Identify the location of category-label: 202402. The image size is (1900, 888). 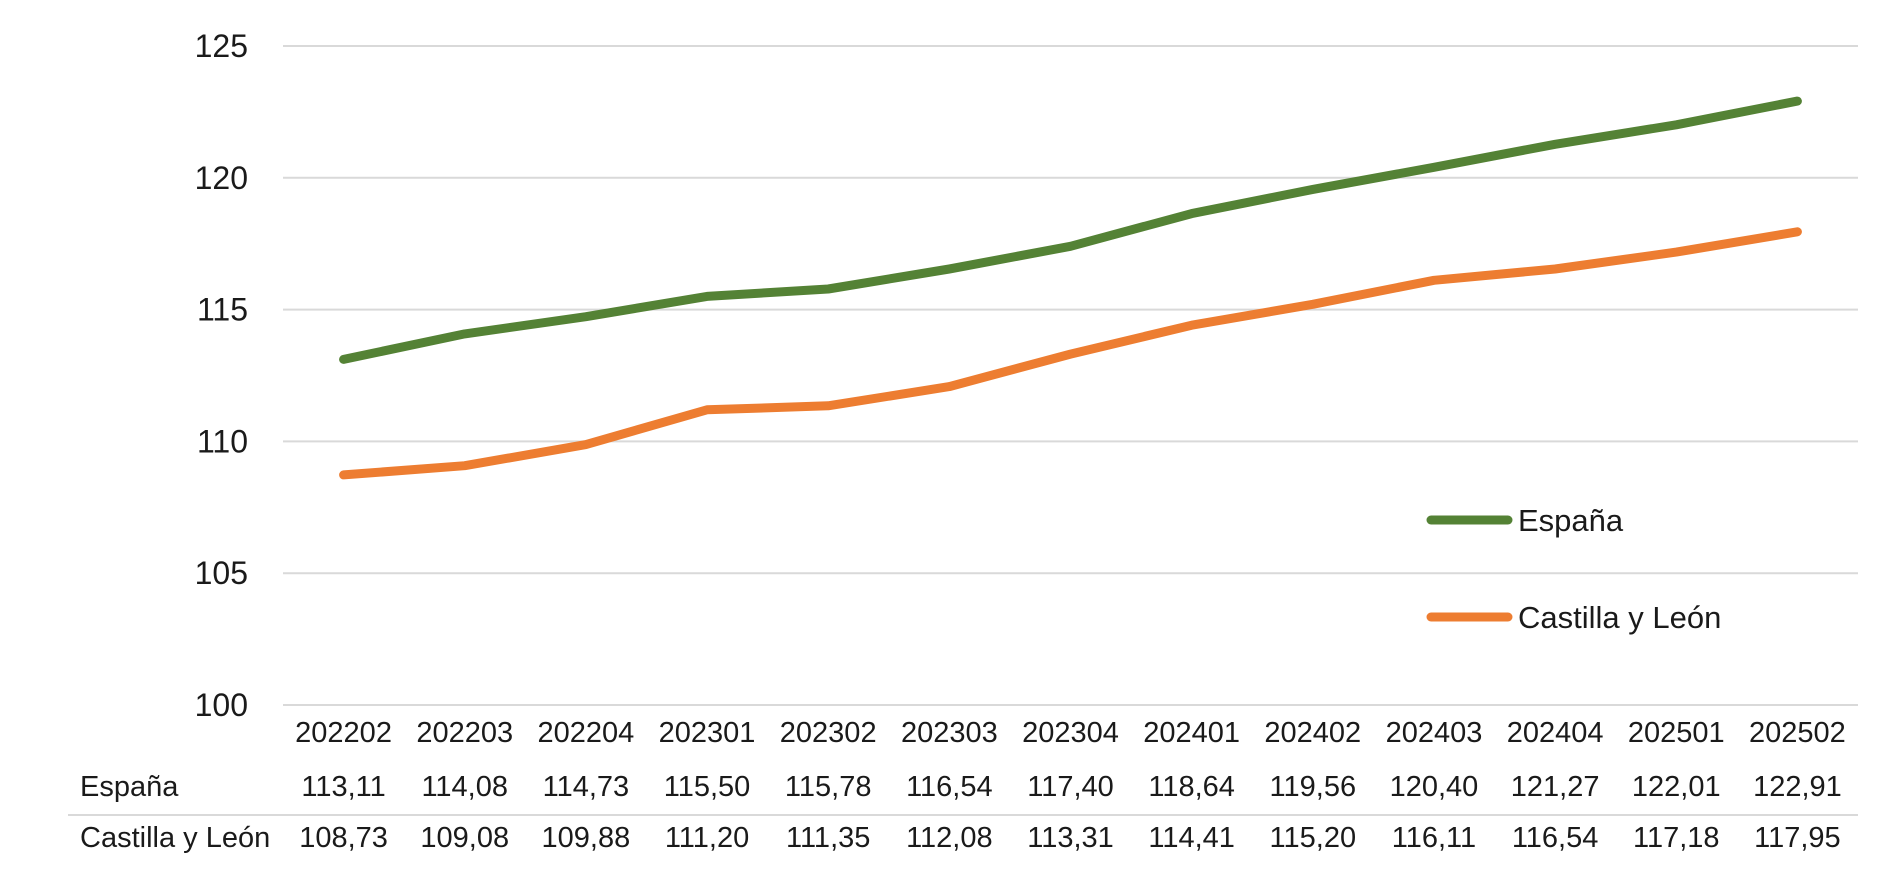
(1312, 733).